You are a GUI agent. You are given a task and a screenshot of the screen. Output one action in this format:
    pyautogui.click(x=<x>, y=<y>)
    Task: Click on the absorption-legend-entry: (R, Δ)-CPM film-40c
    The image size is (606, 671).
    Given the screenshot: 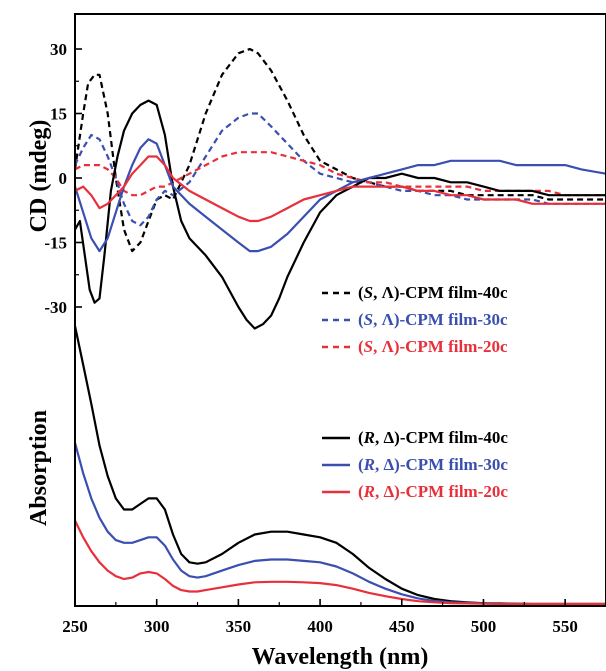 What is the action you would take?
    pyautogui.click(x=415, y=437)
    